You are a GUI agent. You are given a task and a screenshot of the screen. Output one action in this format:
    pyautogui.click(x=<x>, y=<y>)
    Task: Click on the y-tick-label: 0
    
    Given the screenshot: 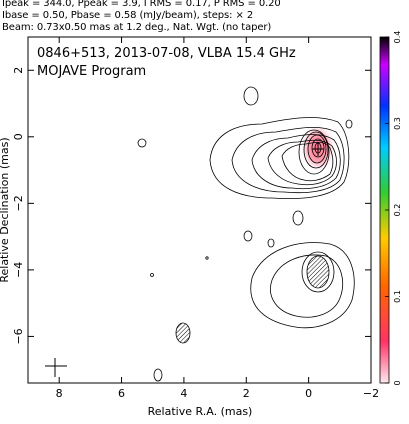 What is the action you would take?
    pyautogui.click(x=18, y=136)
    